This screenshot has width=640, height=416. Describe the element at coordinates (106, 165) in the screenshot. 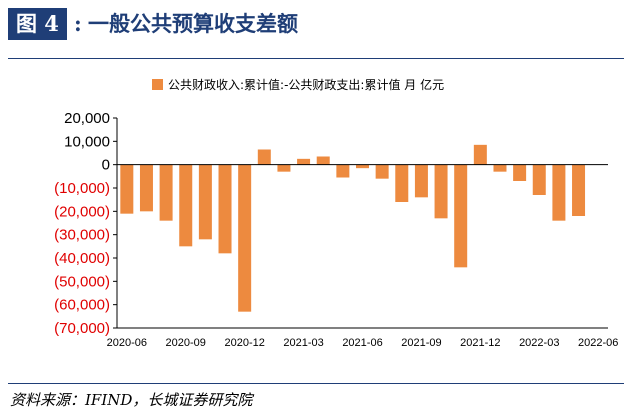

I see `y-tick-label: 0` at that location.